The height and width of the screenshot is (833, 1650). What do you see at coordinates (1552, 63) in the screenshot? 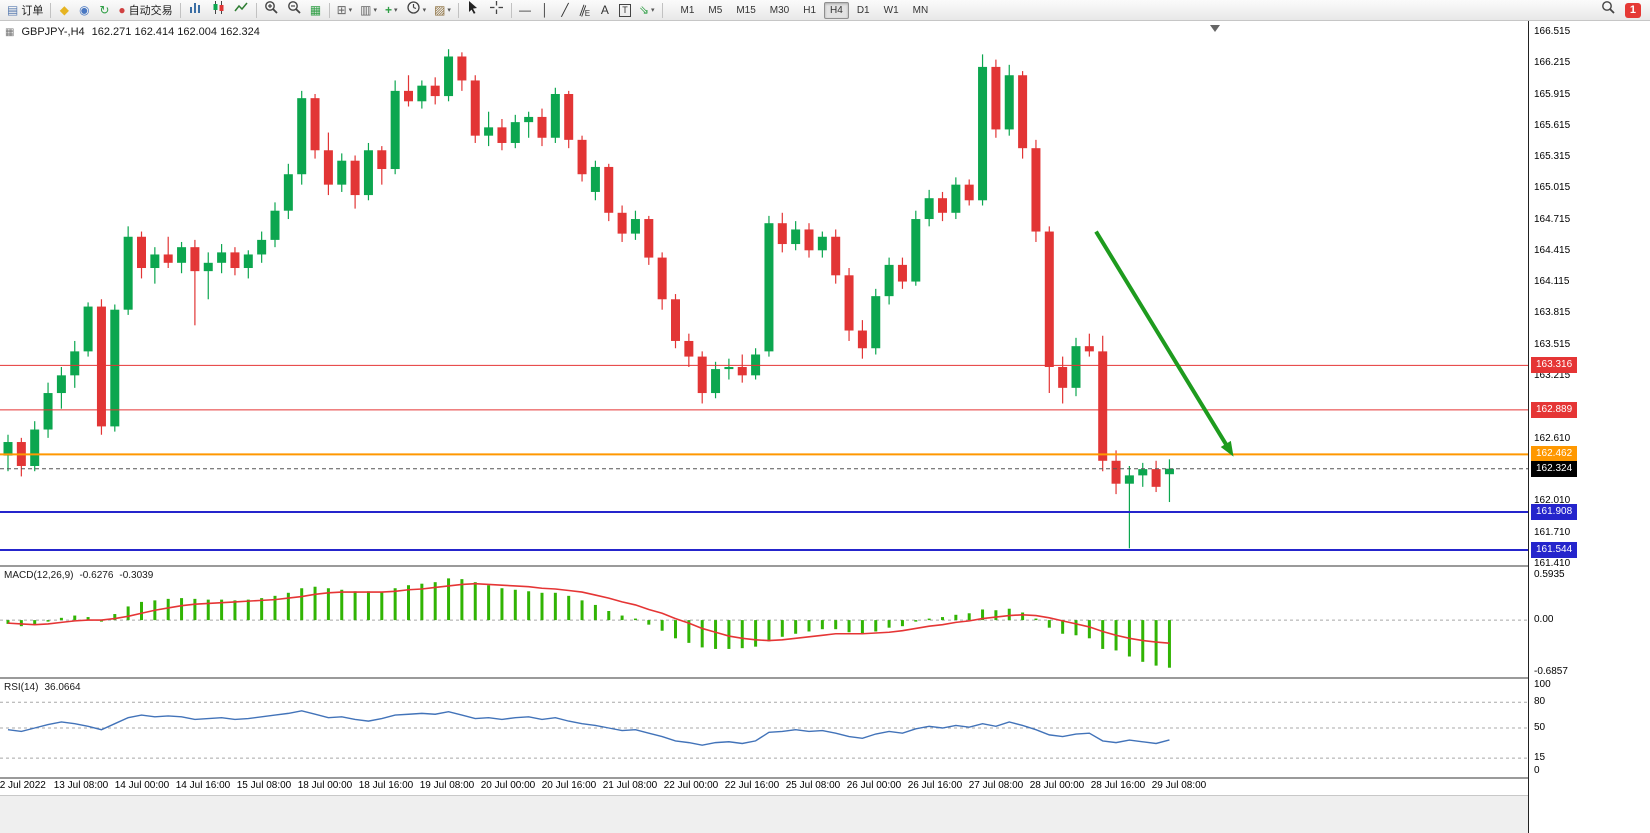
I see `price-axis-label: 166.215` at bounding box center [1552, 63].